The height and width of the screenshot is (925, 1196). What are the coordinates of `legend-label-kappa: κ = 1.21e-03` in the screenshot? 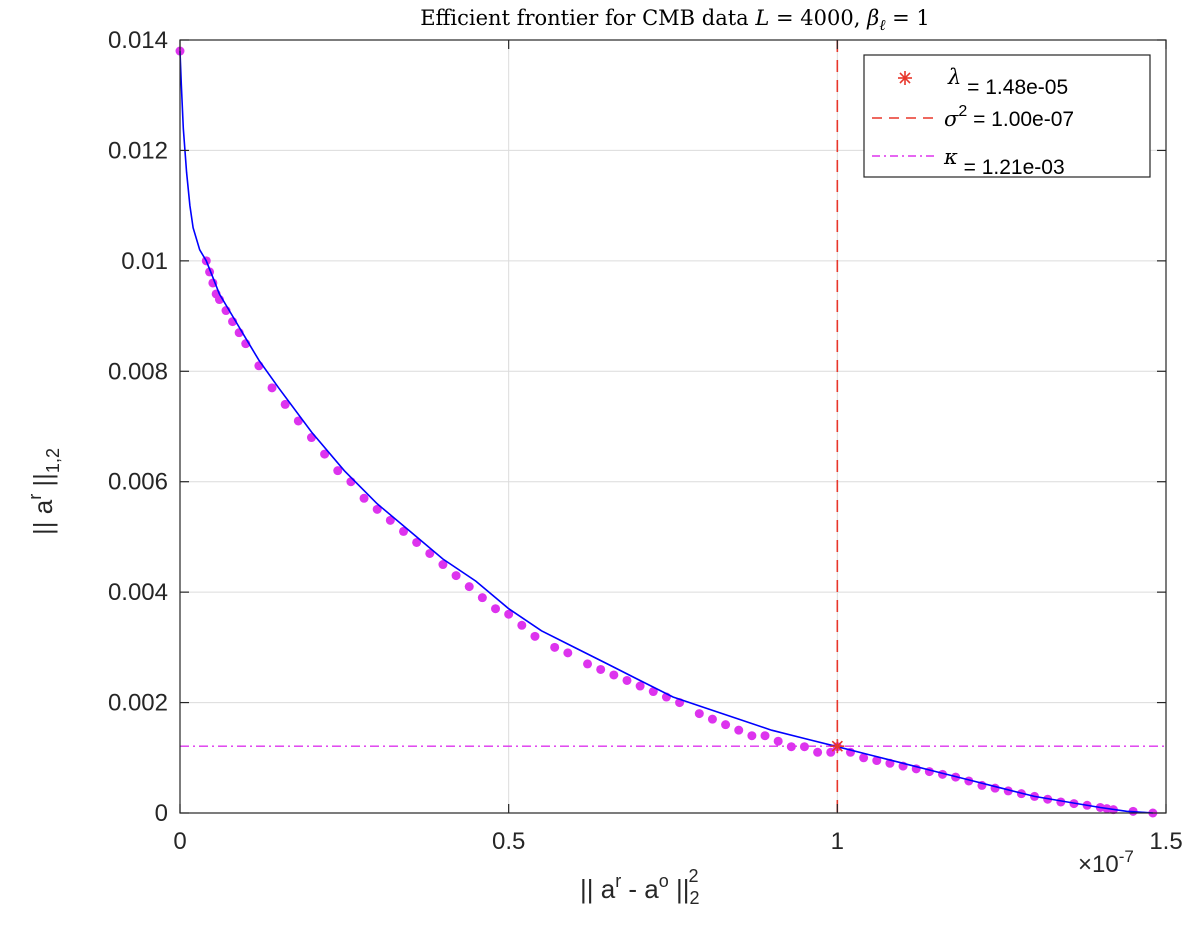 It's located at (1004, 162).